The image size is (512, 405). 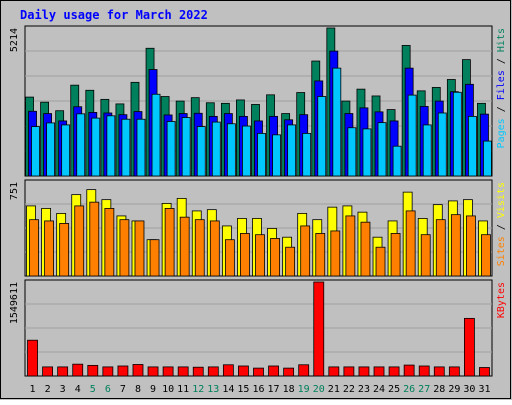 What do you see at coordinates (379, 389) in the screenshot?
I see `x-tick-label-day-24: 24` at bounding box center [379, 389].